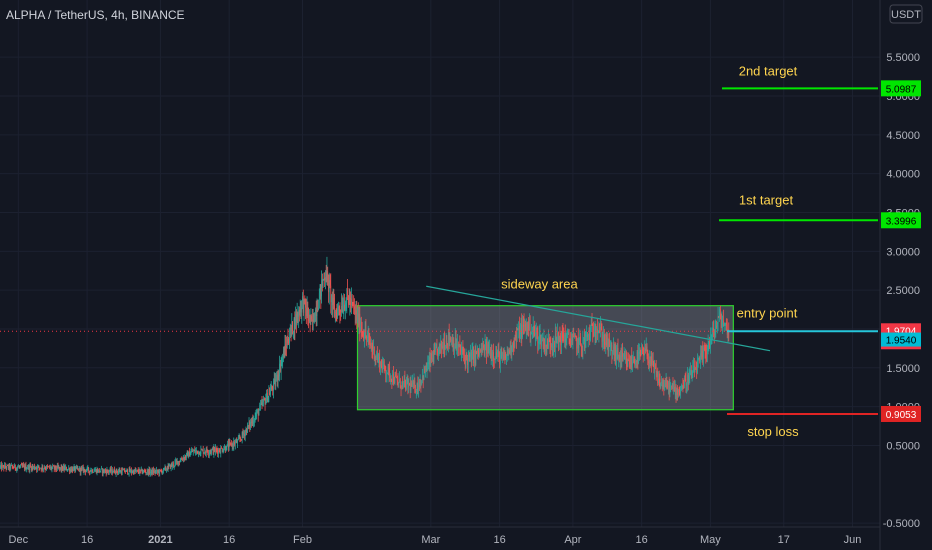 The height and width of the screenshot is (550, 932). What do you see at coordinates (160, 540) in the screenshot?
I see `x-tick-label: 2021` at bounding box center [160, 540].